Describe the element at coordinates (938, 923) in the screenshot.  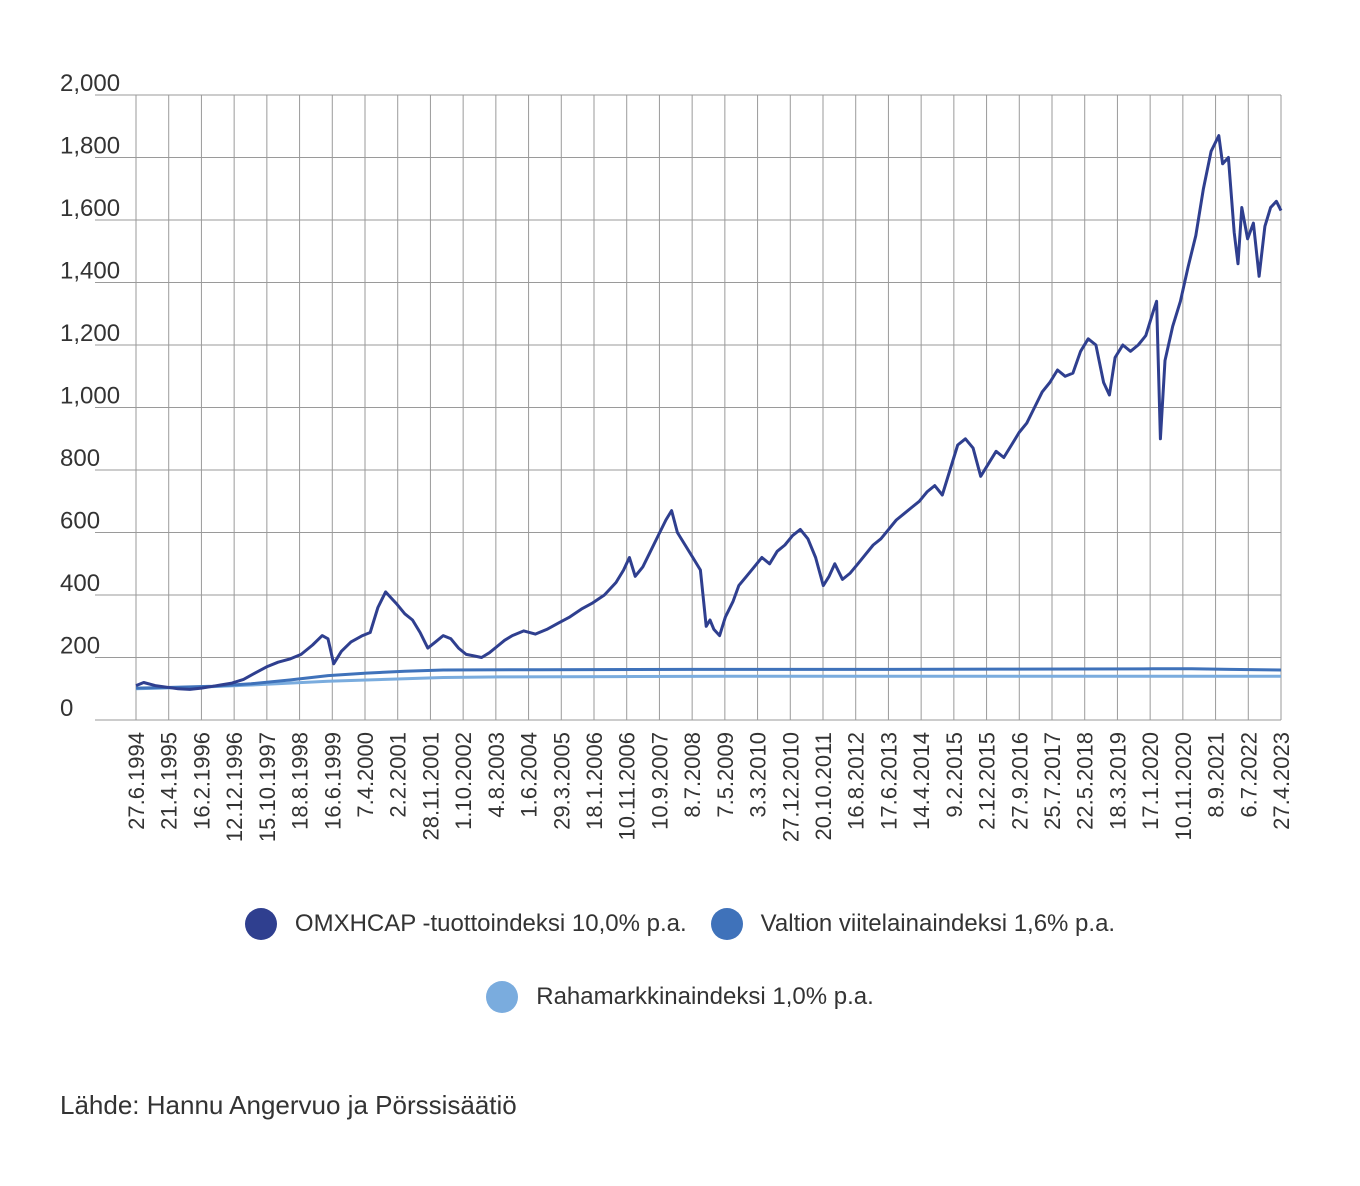
I see `legend-label: Valtion viitelainaindeksi 1,6% p.a.` at that location.